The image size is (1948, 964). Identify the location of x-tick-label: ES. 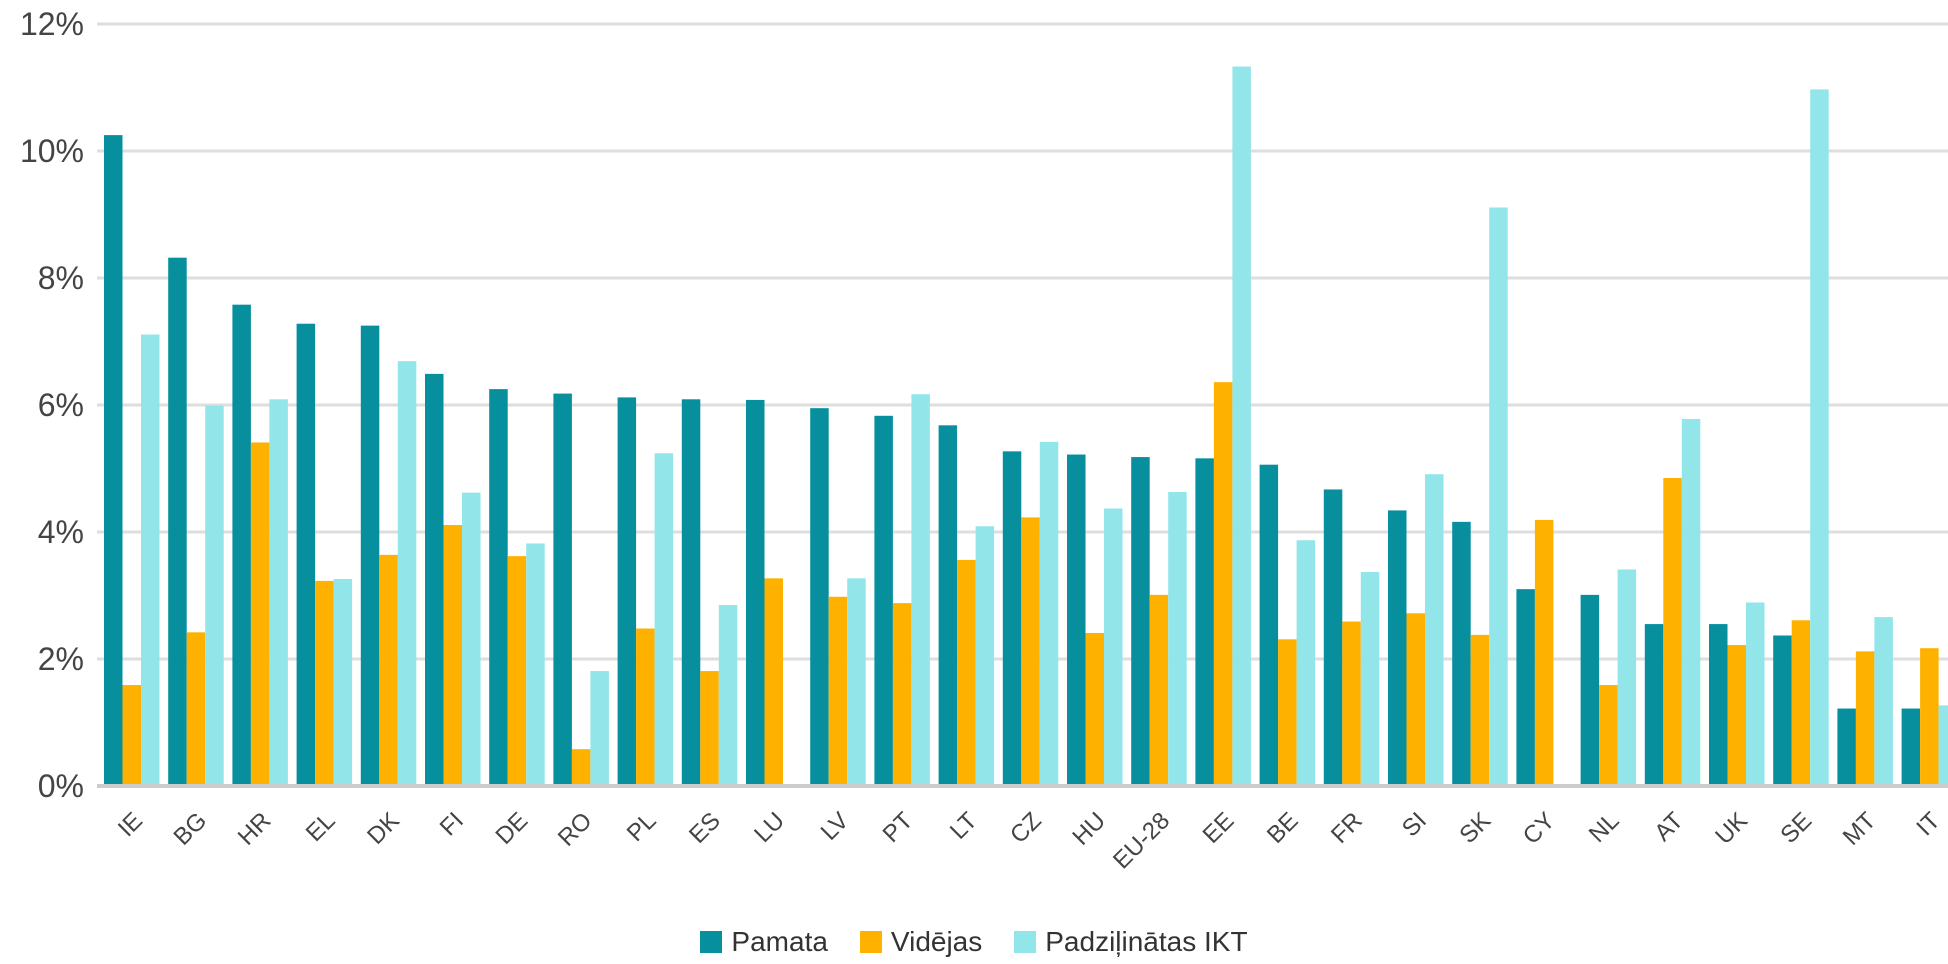
(705, 828).